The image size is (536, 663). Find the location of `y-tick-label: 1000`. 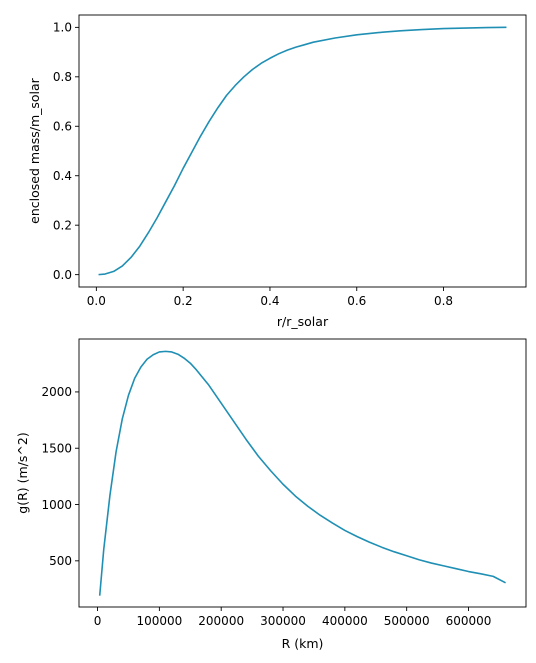

y-tick-label: 1000 is located at coordinates (56, 505).